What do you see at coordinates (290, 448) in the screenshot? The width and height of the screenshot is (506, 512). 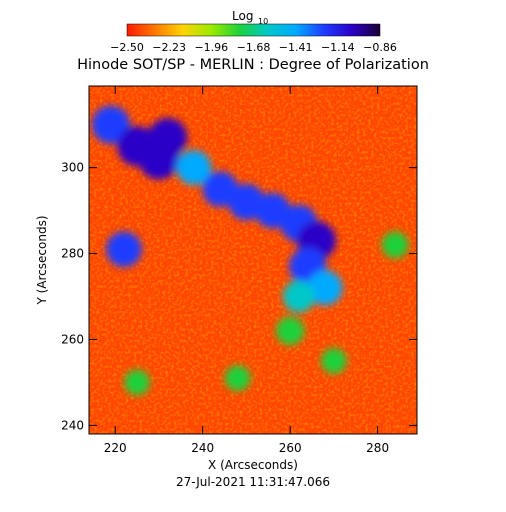 I see `x-tick-label: 260` at bounding box center [290, 448].